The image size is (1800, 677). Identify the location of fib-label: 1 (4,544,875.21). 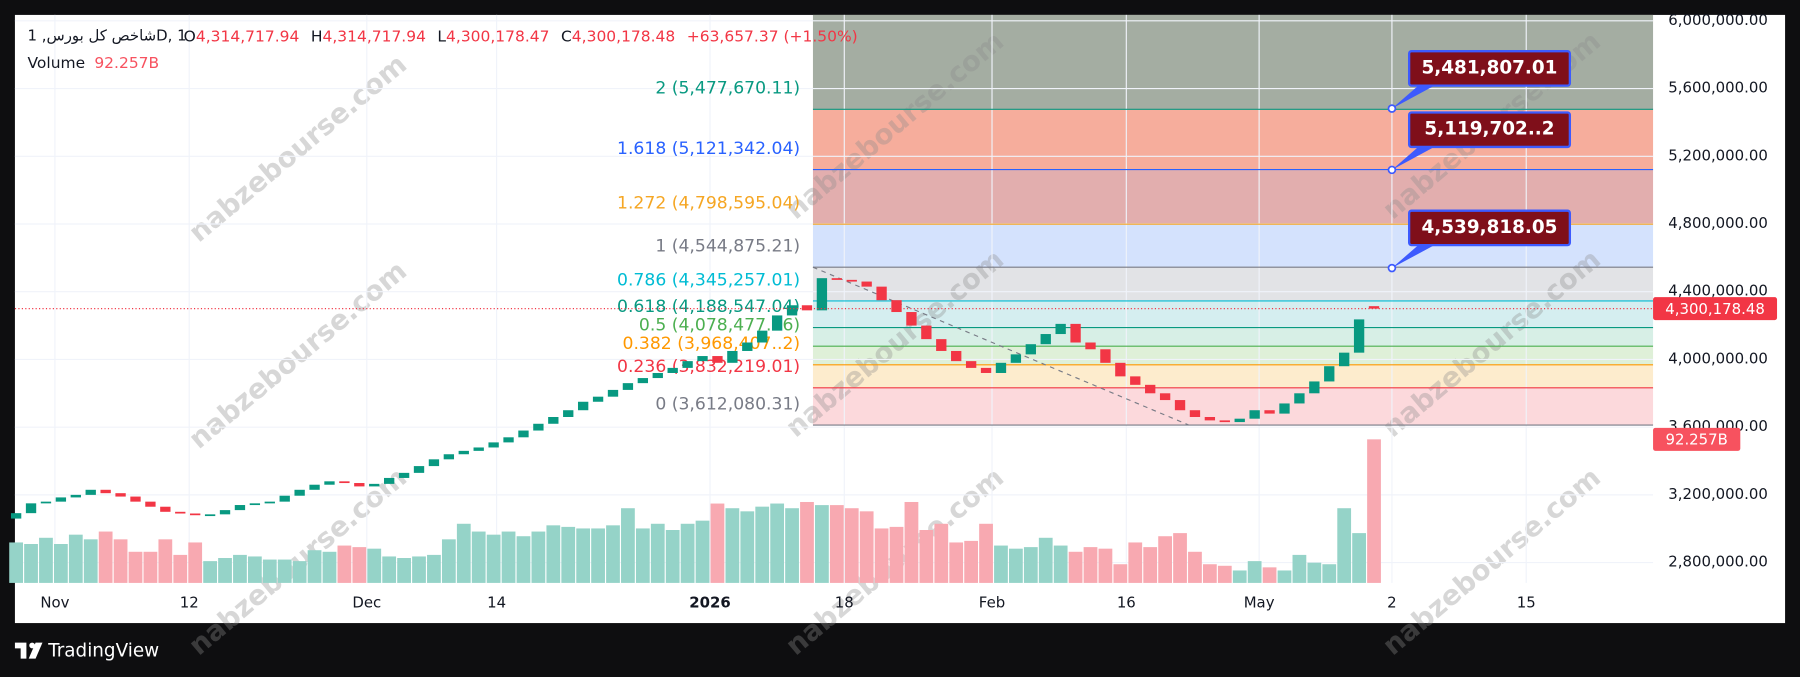
(727, 247).